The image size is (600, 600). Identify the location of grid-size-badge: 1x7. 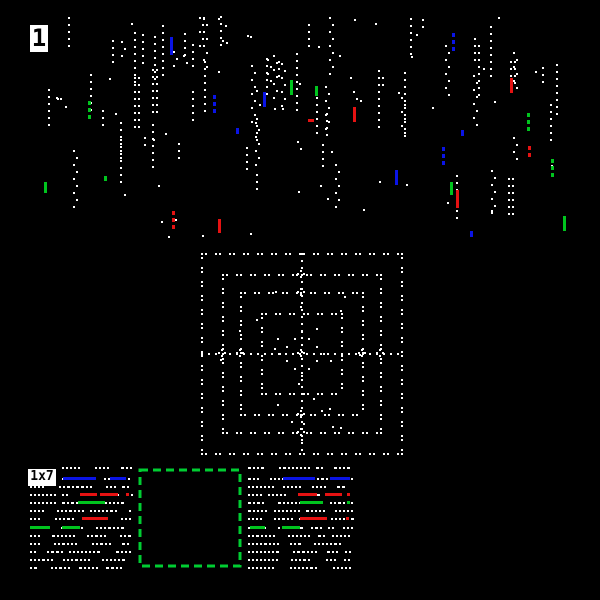
(42, 477).